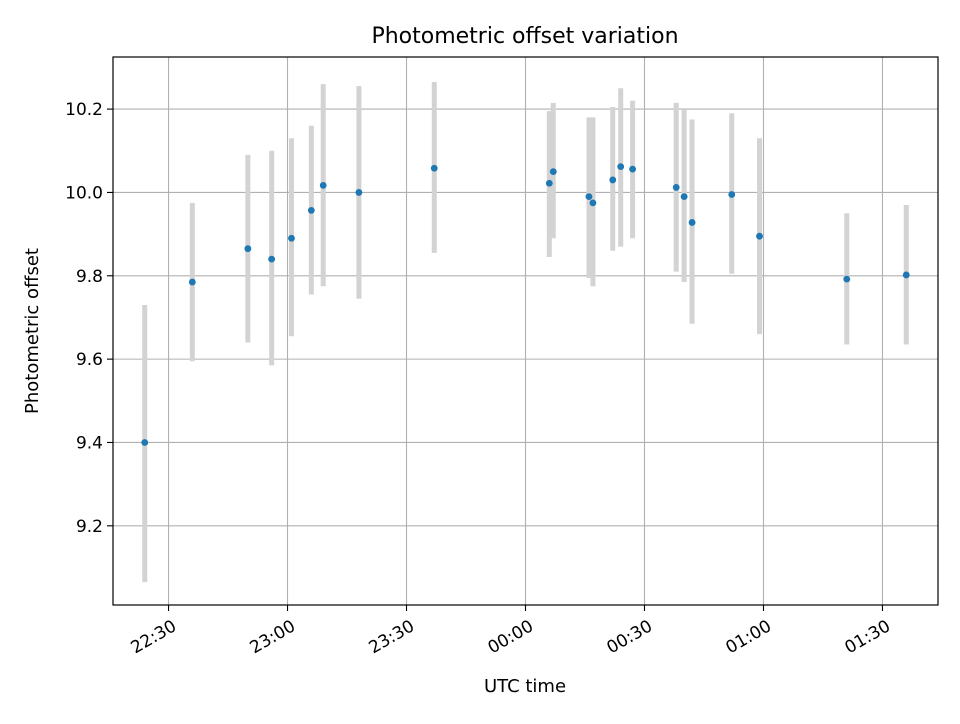  I want to click on y-axis-label: Photometric offset, so click(32, 331).